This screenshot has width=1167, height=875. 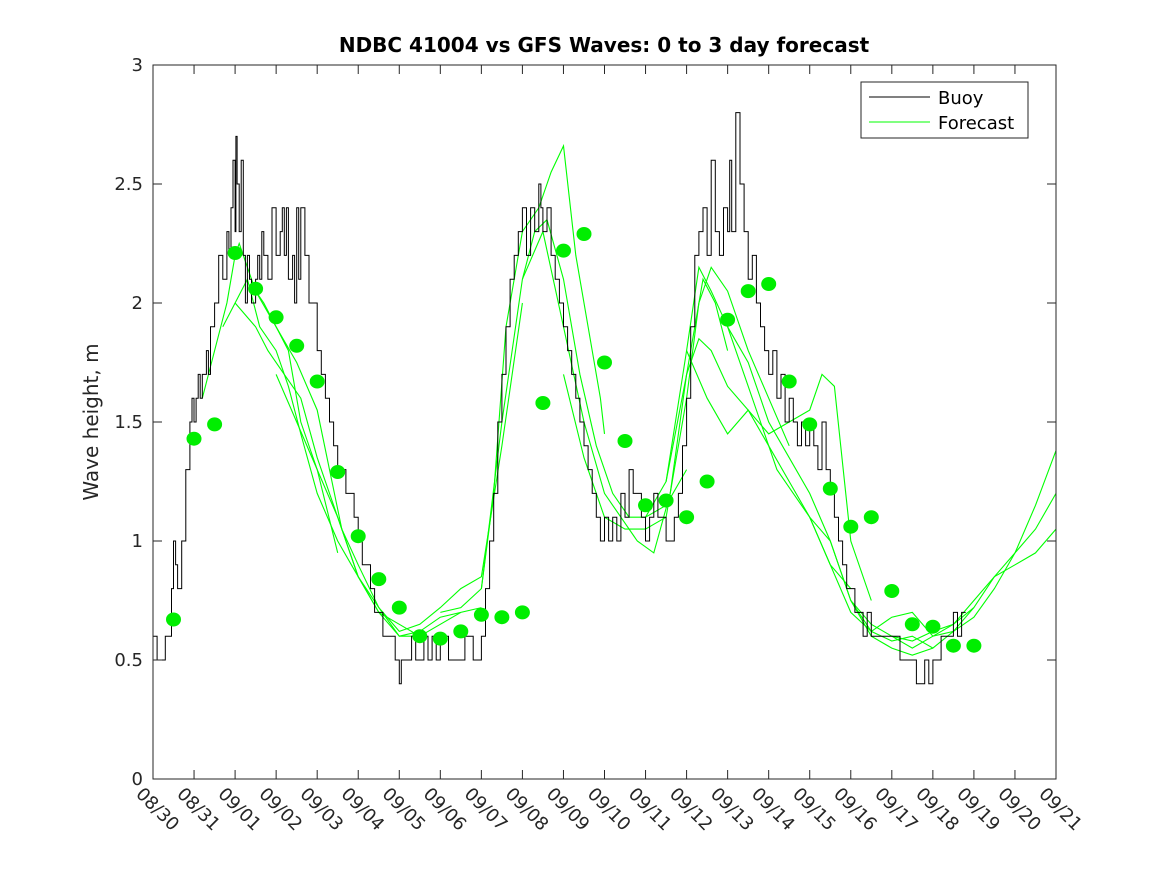 What do you see at coordinates (363, 810) in the screenshot?
I see `x-tick-label: 09/04` at bounding box center [363, 810].